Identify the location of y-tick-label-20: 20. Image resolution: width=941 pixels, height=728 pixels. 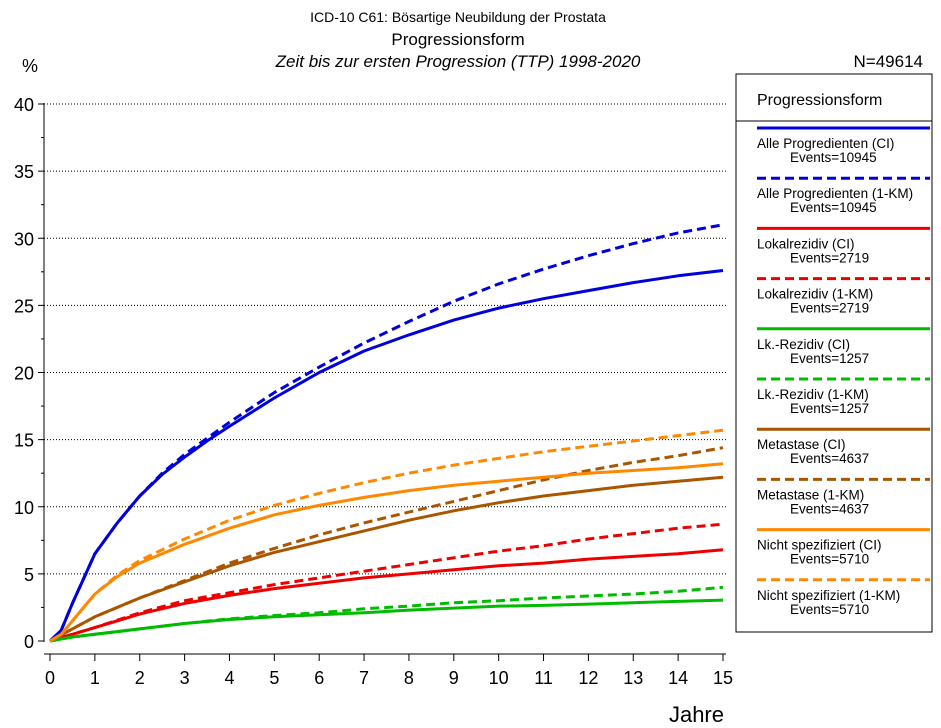
(24, 374).